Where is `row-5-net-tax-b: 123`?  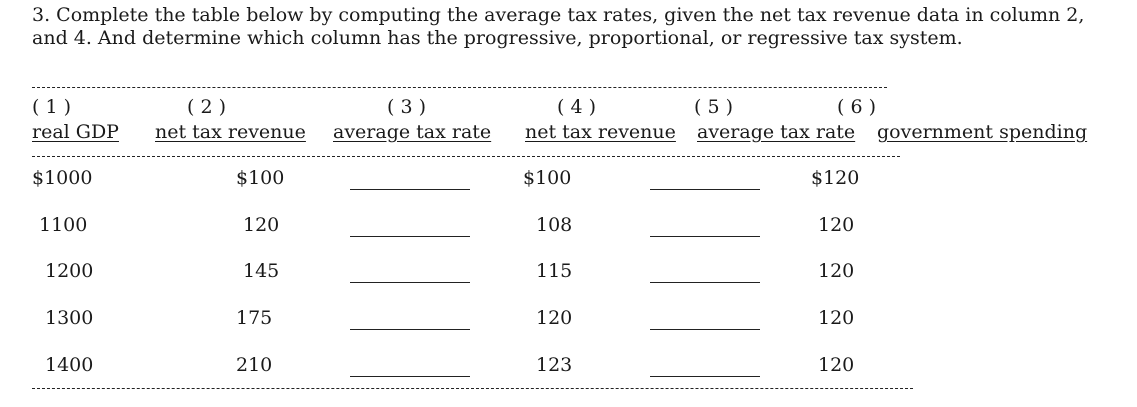 row-5-net-tax-b: 123 is located at coordinates (554, 365).